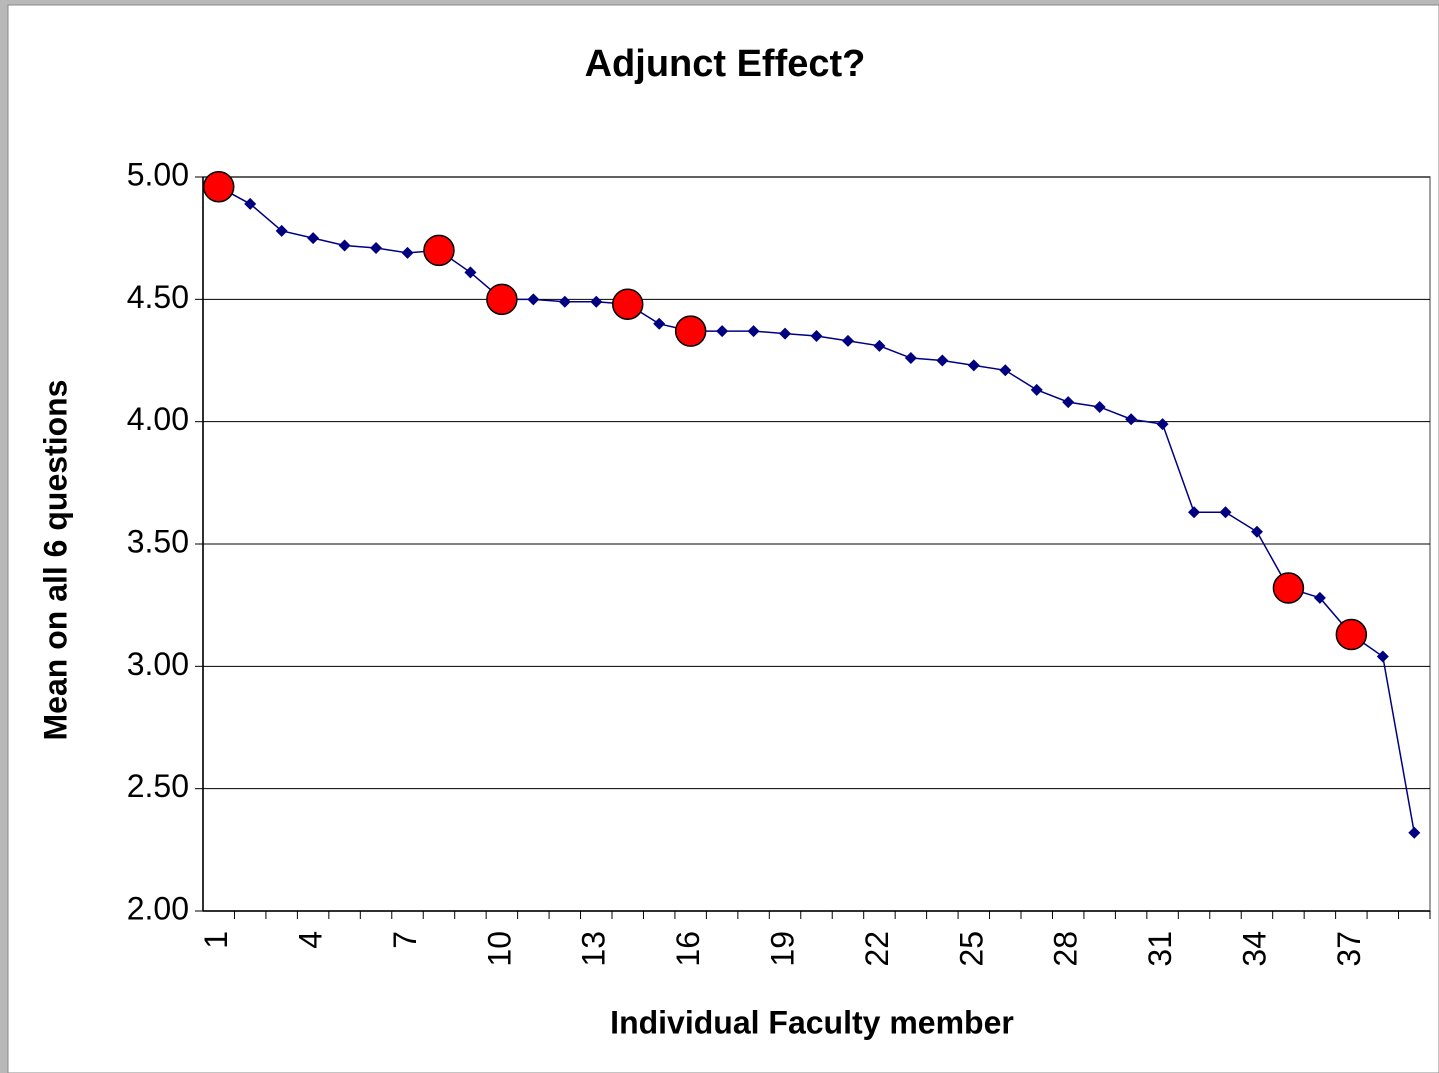 The height and width of the screenshot is (1073, 1439). Describe the element at coordinates (499, 949) in the screenshot. I see `x-tick-label: 10` at that location.